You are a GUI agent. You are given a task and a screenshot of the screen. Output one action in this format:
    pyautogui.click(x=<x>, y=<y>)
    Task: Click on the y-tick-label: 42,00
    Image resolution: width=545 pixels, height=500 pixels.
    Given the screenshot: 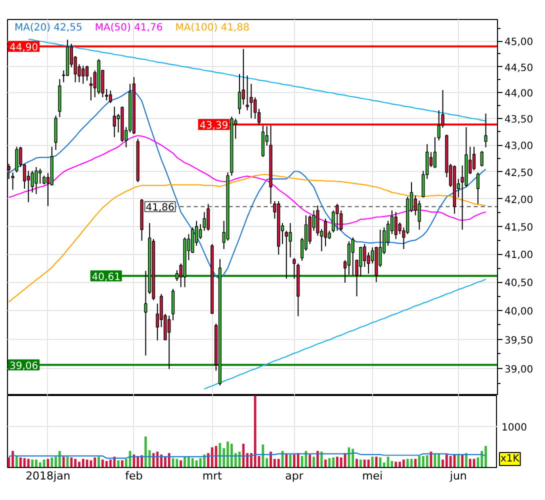 What is the action you would take?
    pyautogui.click(x=519, y=200)
    